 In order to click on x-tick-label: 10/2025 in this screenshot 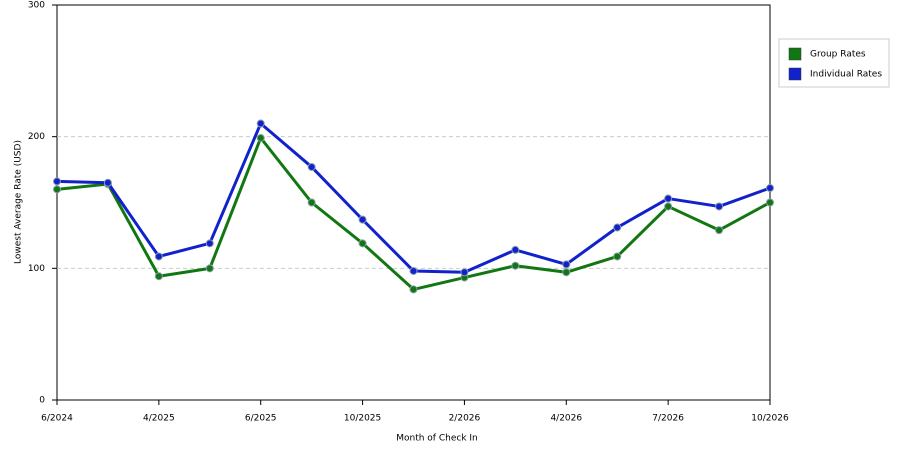, I will do `click(362, 419)`.